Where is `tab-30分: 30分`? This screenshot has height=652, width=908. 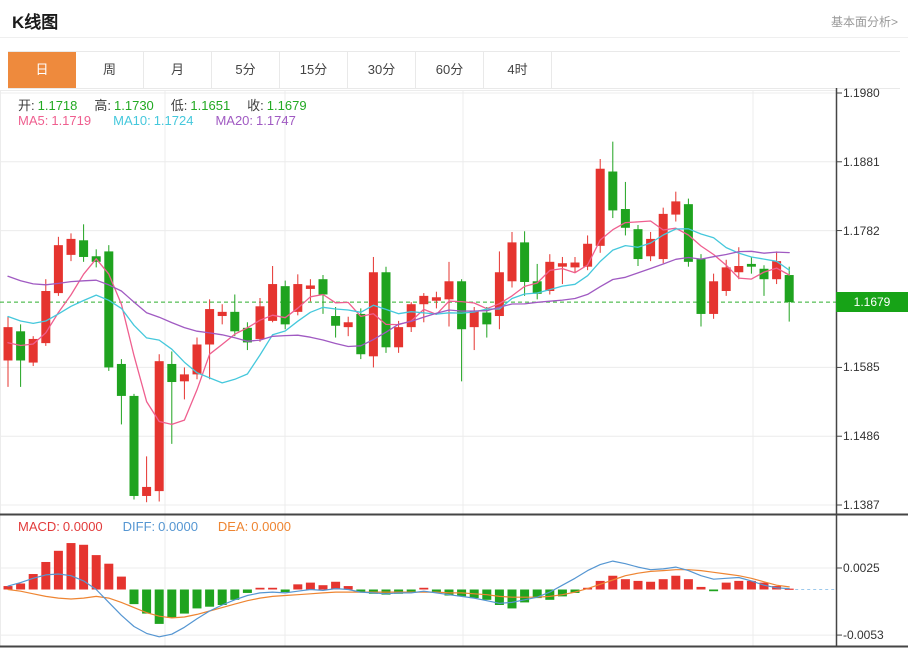
tab-30分: 30分 is located at coordinates (382, 70).